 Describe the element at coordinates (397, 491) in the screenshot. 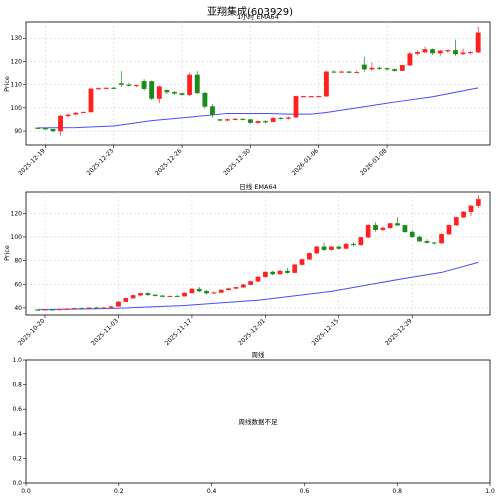

I see `weekly-x-tick-label: 0.8` at that location.